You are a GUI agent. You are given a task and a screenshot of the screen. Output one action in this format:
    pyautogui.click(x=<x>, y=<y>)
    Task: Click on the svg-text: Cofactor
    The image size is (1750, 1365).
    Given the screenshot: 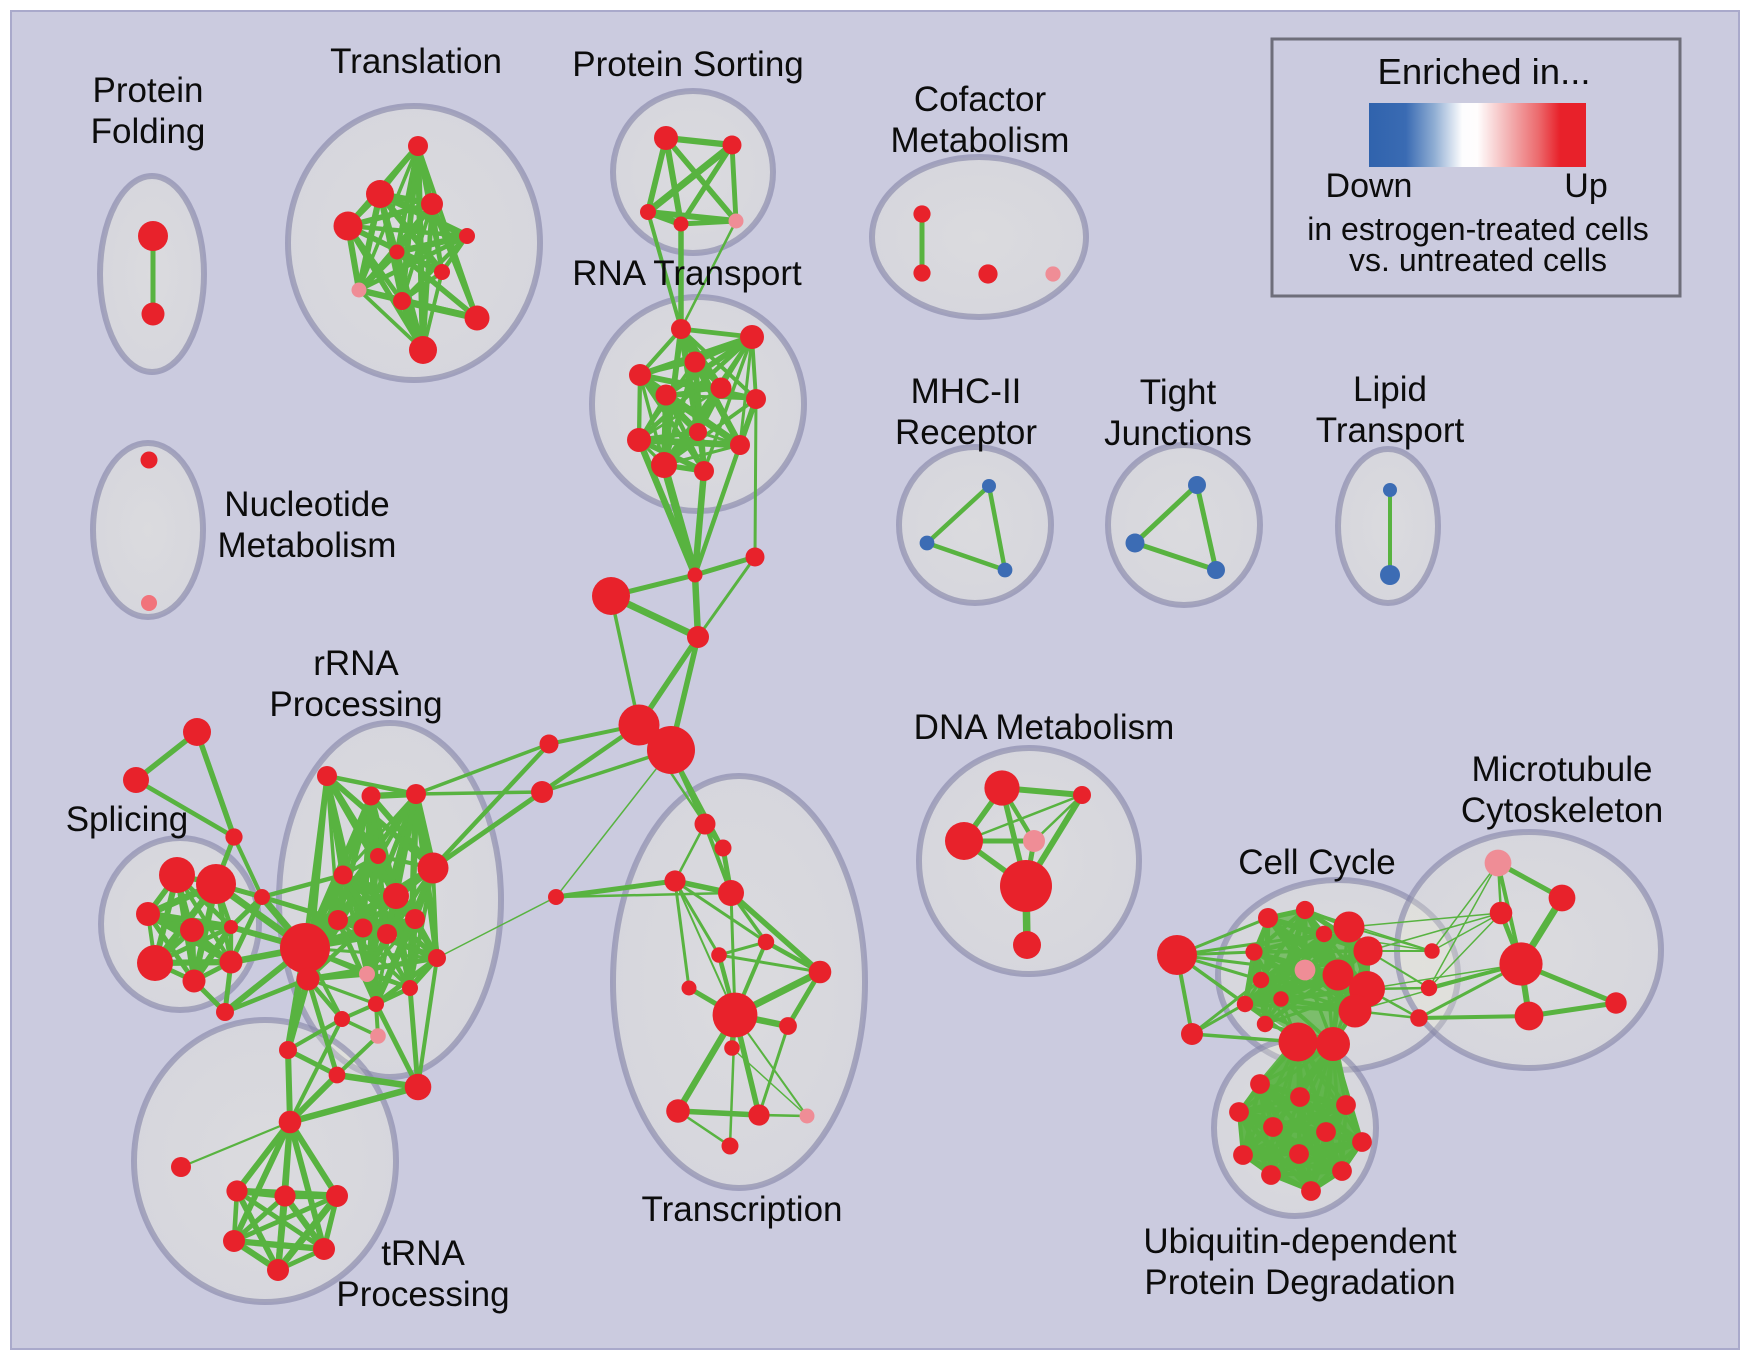 What is the action you would take?
    pyautogui.click(x=980, y=99)
    